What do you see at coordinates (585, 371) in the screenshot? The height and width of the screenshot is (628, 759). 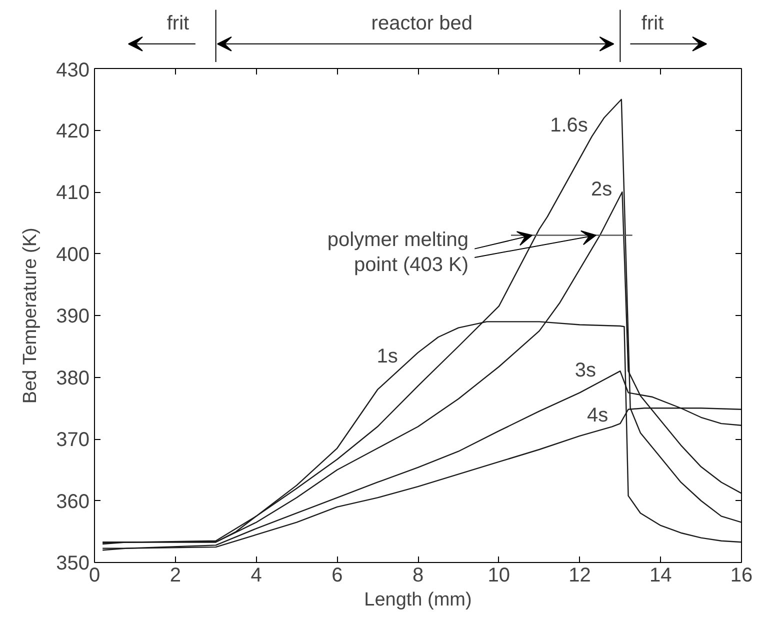 I see `annotation: 3s` at bounding box center [585, 371].